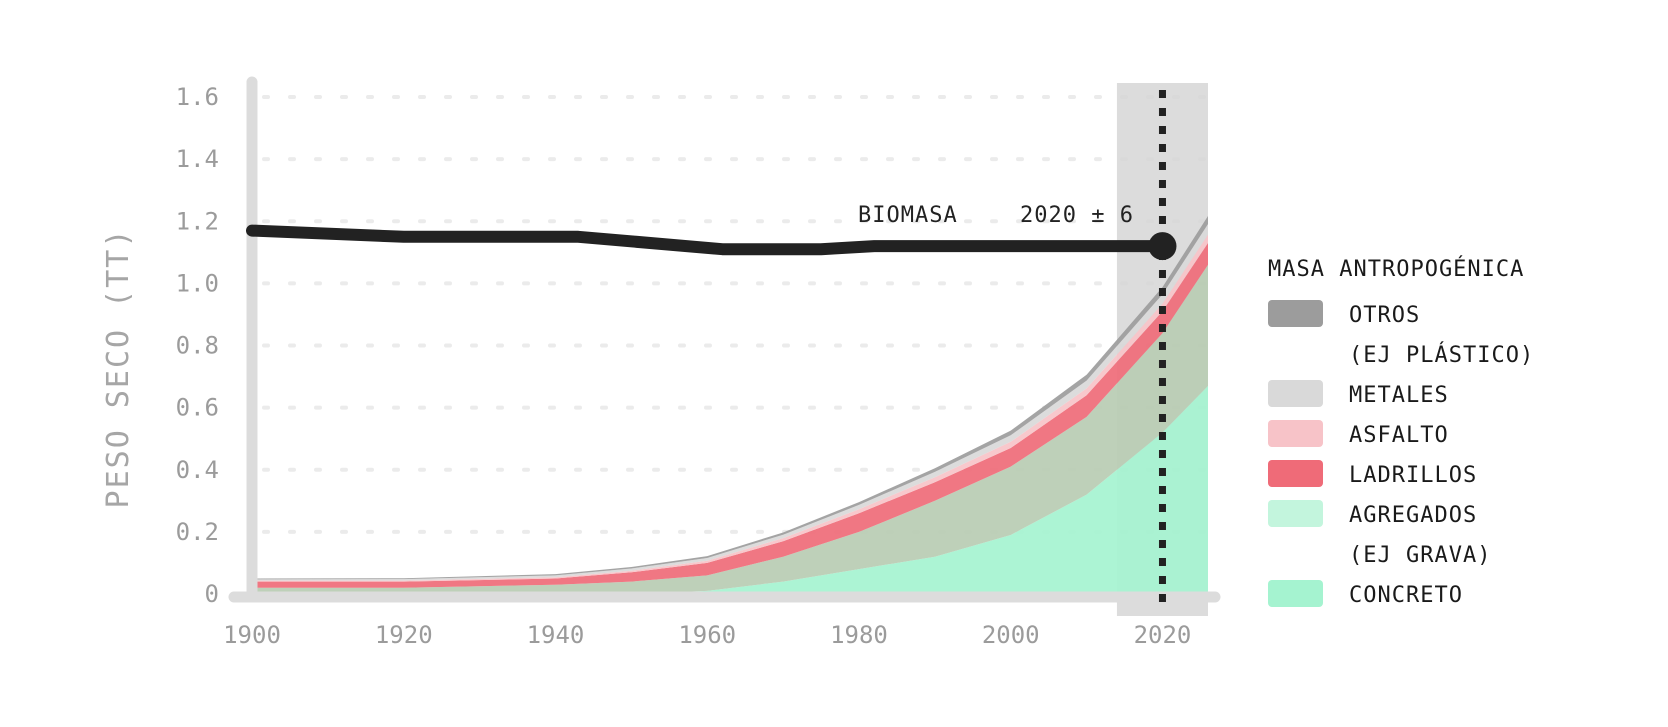 The image size is (1668, 727). Describe the element at coordinates (118, 368) in the screenshot. I see `y-axis-label: PESO SECO (TT)` at that location.